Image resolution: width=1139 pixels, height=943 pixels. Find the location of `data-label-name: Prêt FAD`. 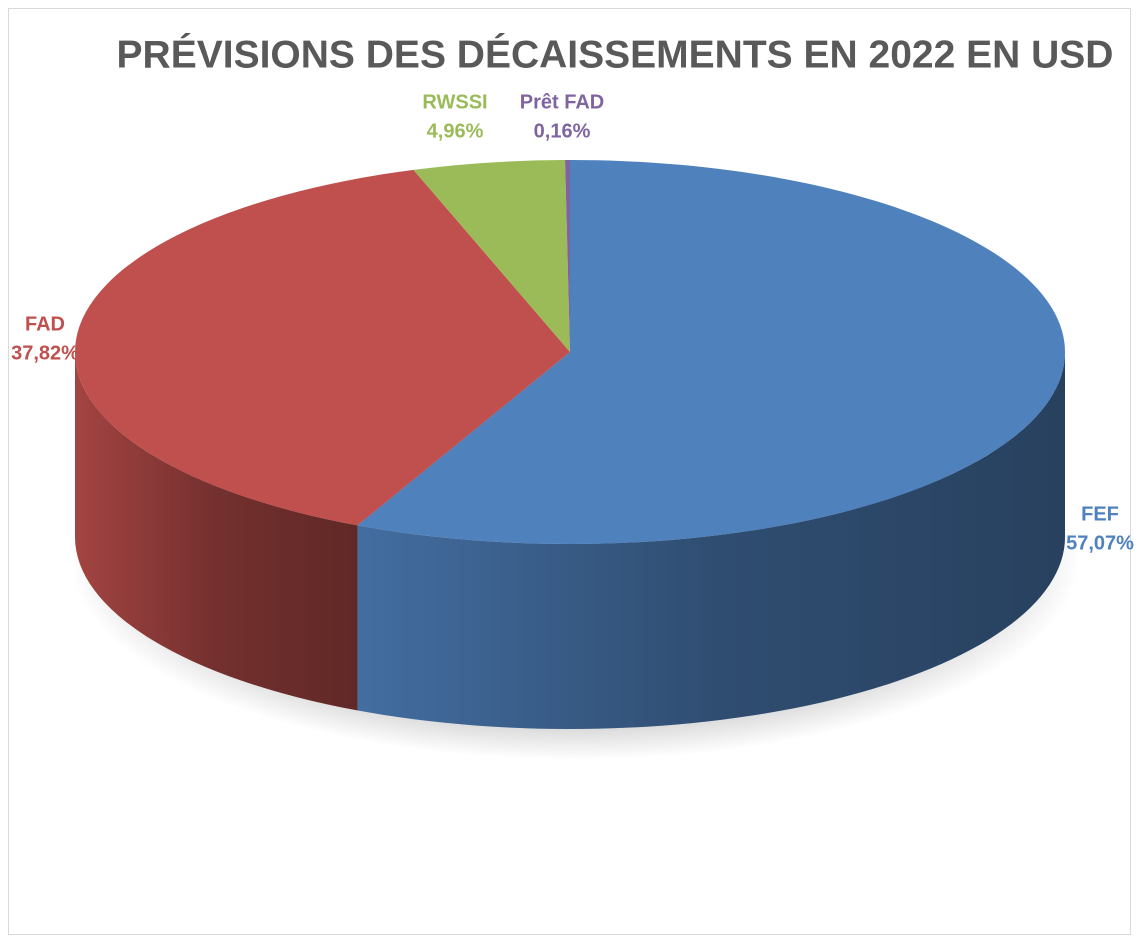

data-label-name: Prêt FAD is located at coordinates (562, 102).